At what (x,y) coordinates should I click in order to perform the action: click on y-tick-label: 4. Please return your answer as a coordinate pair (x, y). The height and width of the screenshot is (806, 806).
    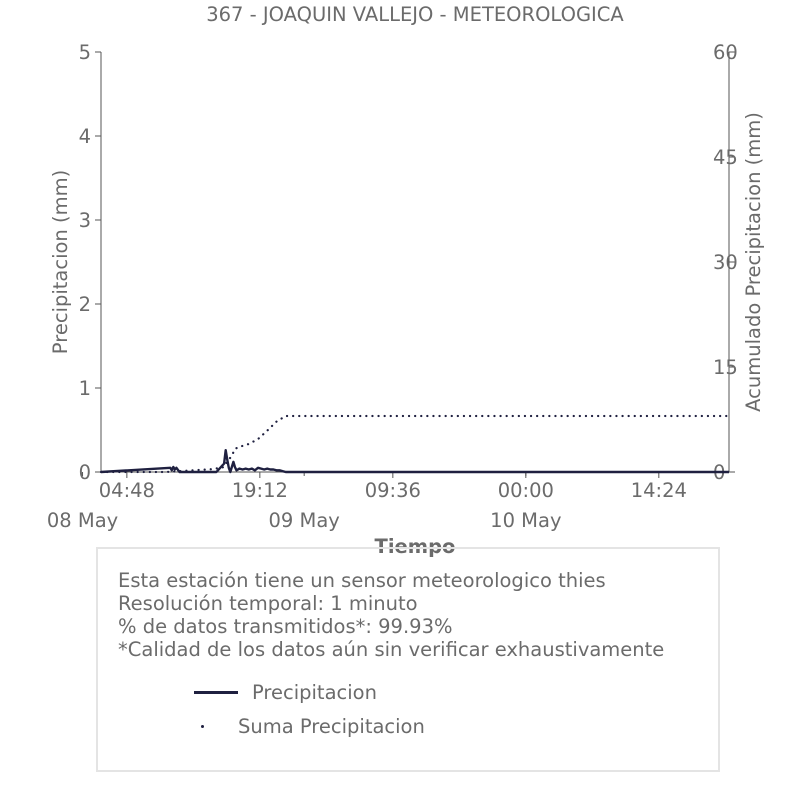
    Looking at the image, I should click on (85, 136).